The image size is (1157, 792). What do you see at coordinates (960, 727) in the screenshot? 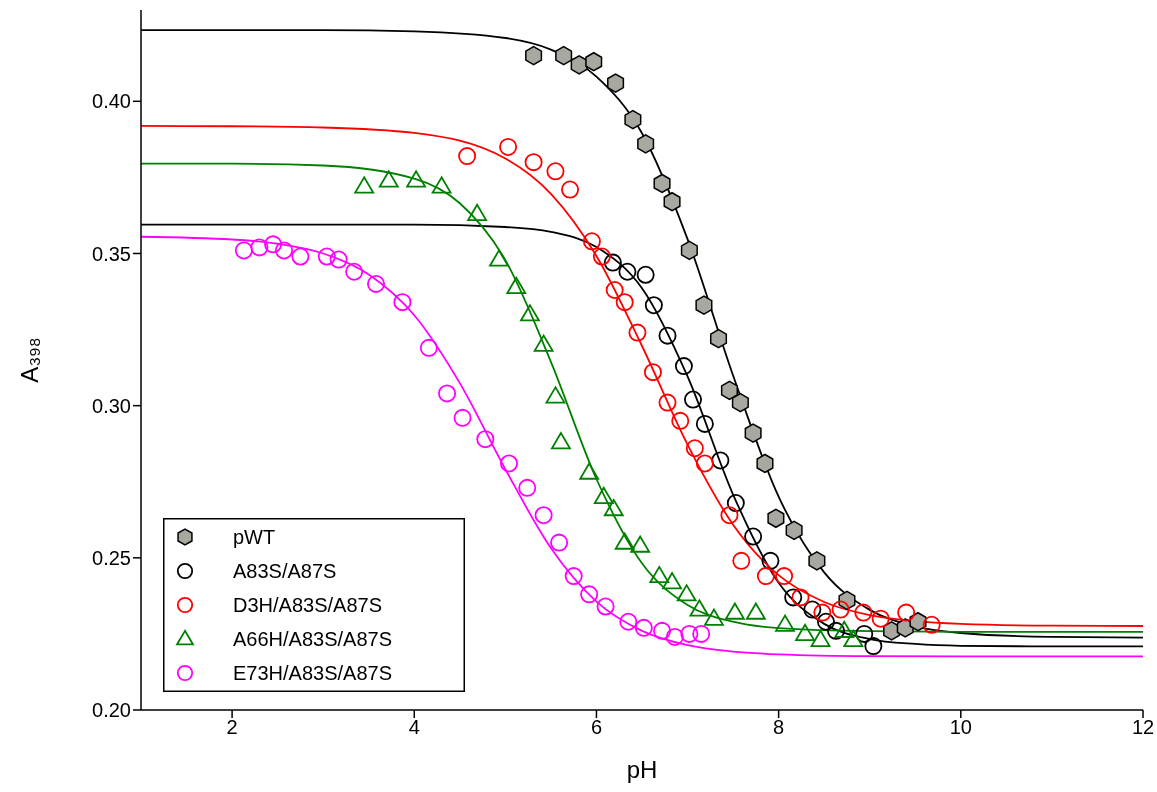
I see `x-tick-label: 10` at bounding box center [960, 727].